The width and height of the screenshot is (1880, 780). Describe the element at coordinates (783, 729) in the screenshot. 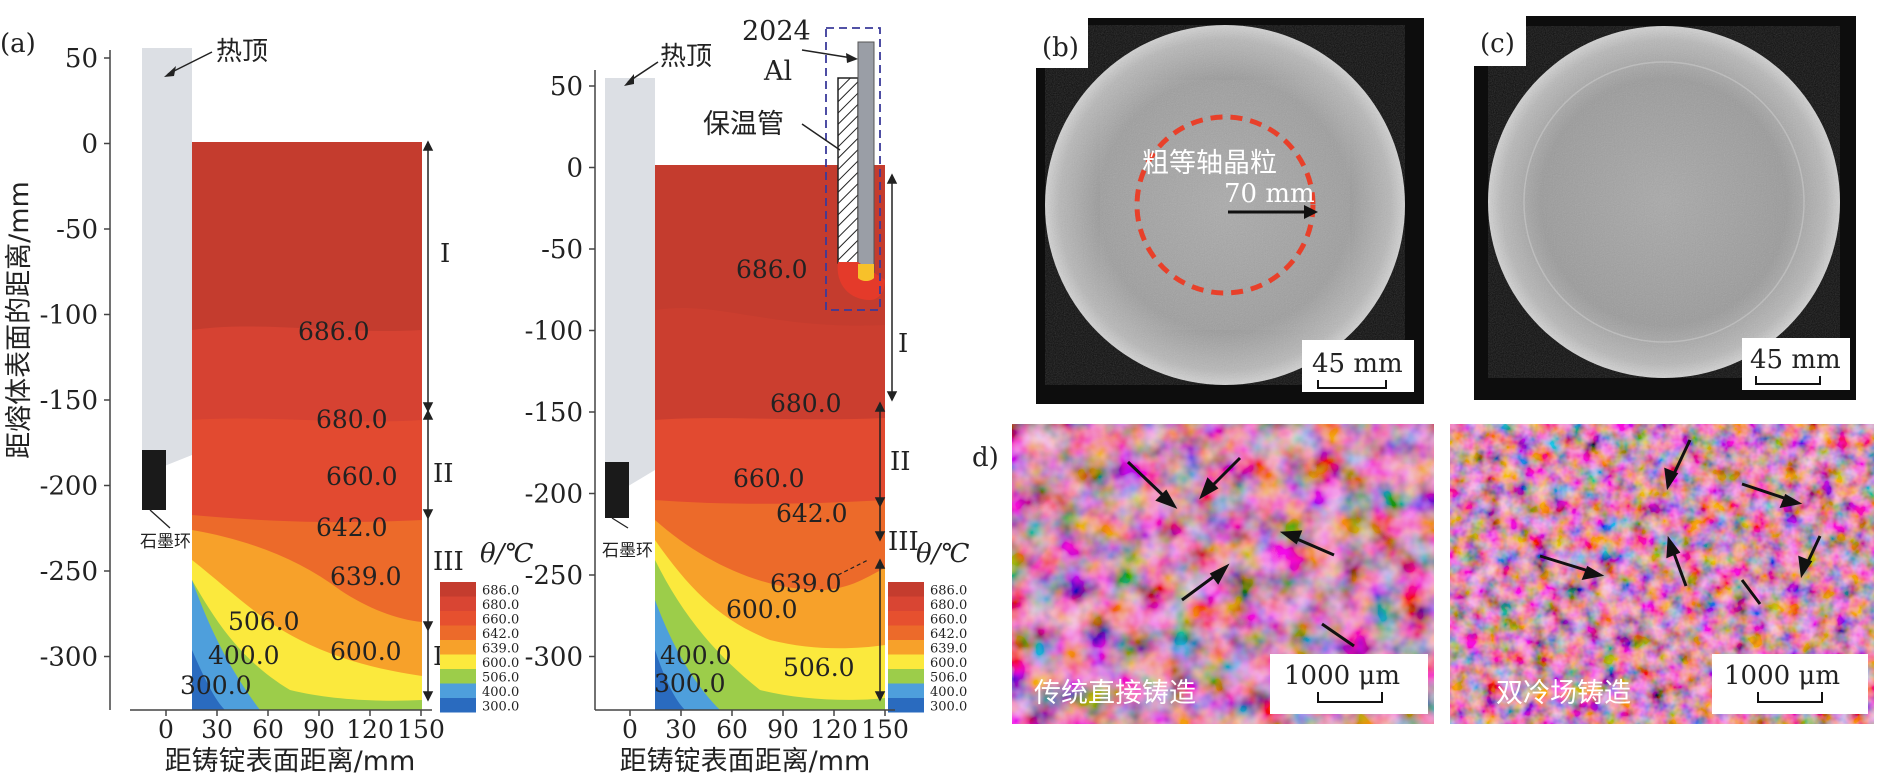

I see `x-right-tick-label: 90` at that location.